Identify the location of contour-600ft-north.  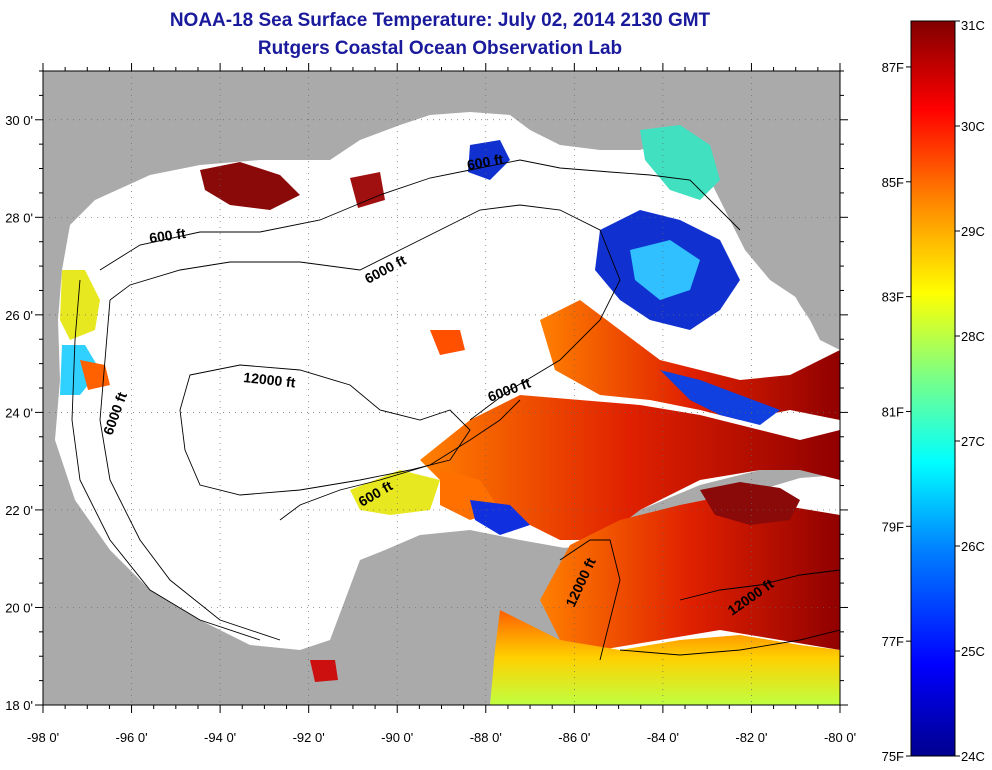
(420, 215).